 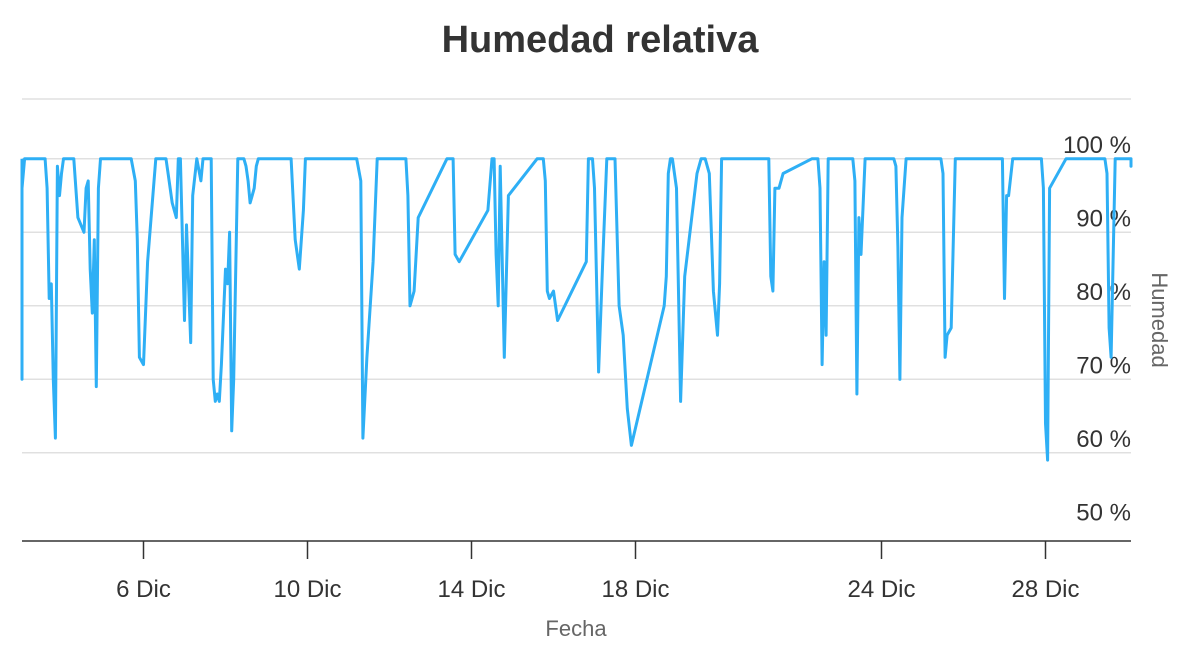 What do you see at coordinates (1103, 292) in the screenshot?
I see `y-tick-label: 80 %` at bounding box center [1103, 292].